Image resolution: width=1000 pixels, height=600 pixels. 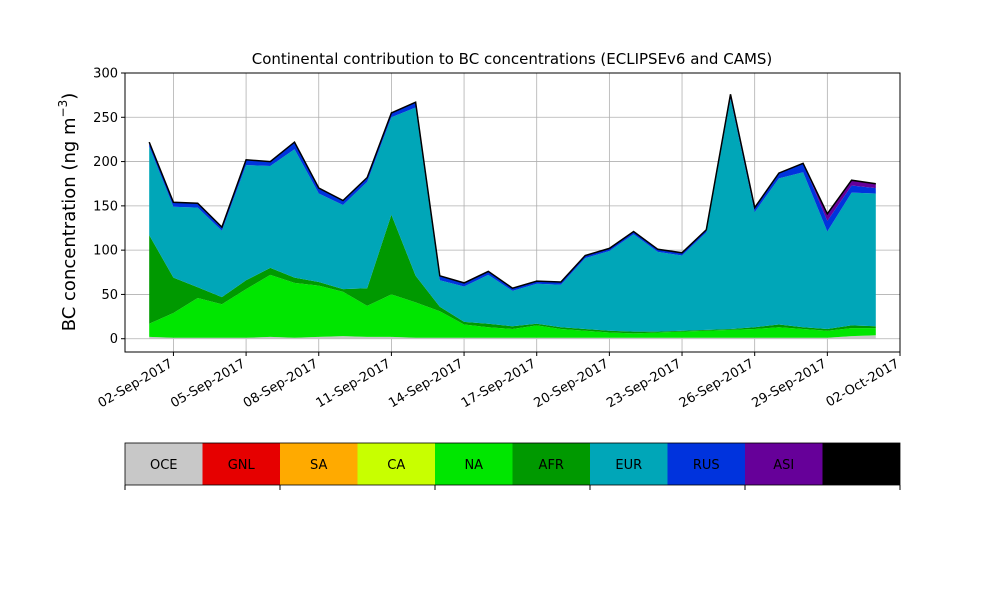 I want to click on legend-swatch-na, so click(x=474, y=464).